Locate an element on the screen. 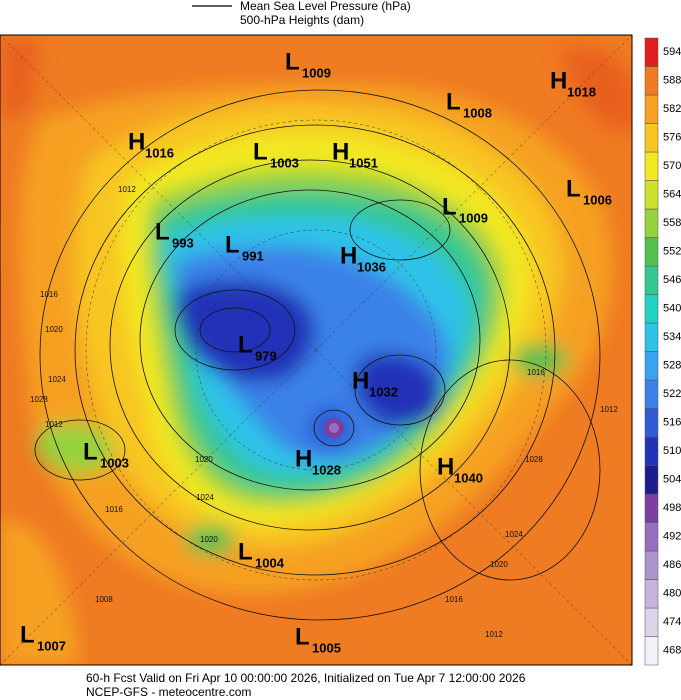 The height and width of the screenshot is (700, 681). colorbar-label: 588 is located at coordinates (672, 81).